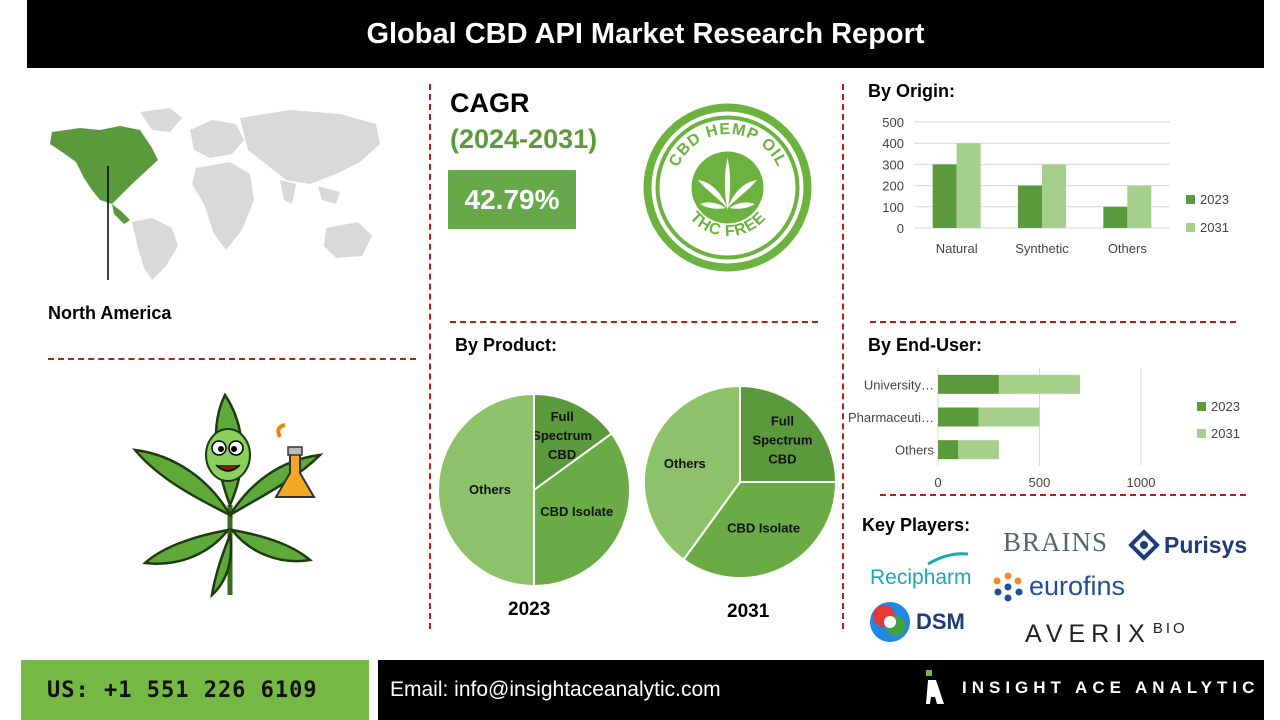 This screenshot has height=720, width=1280. Describe the element at coordinates (1144, 545) in the screenshot. I see `purisys-mark-icon` at that location.